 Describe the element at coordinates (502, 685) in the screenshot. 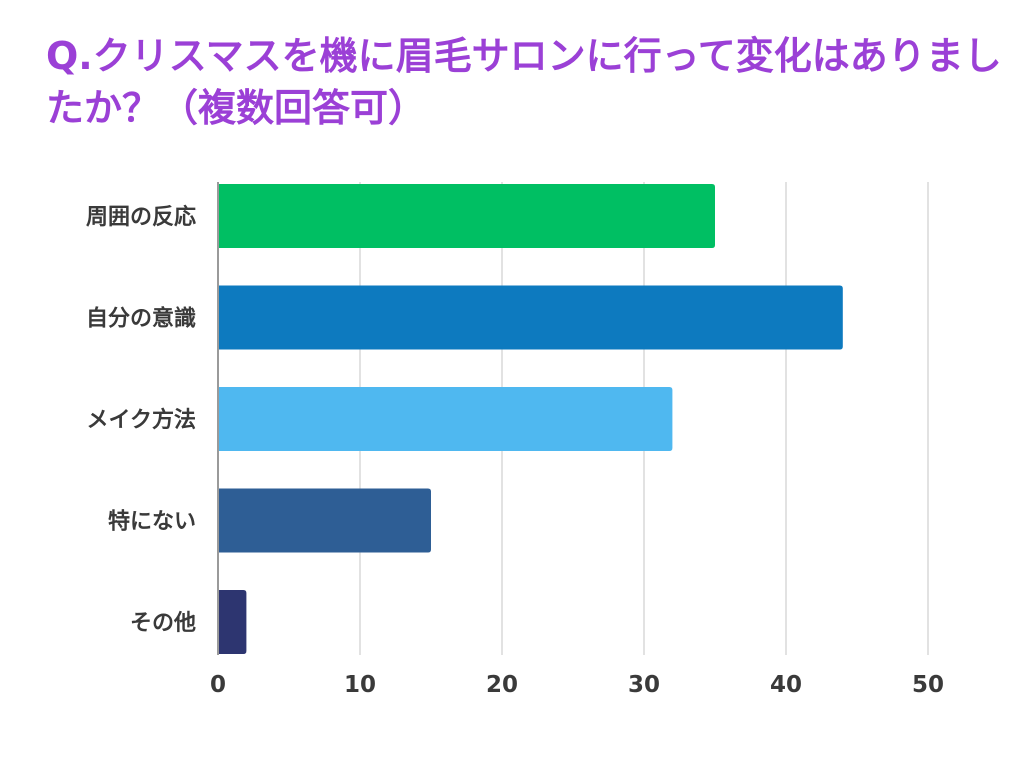

I see `x-tick-label: 20` at that location.